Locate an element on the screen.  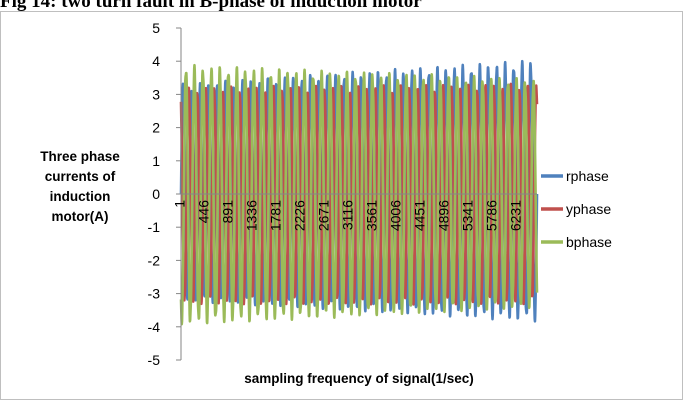
x-tick-label: 1781 is located at coordinates (276, 215).